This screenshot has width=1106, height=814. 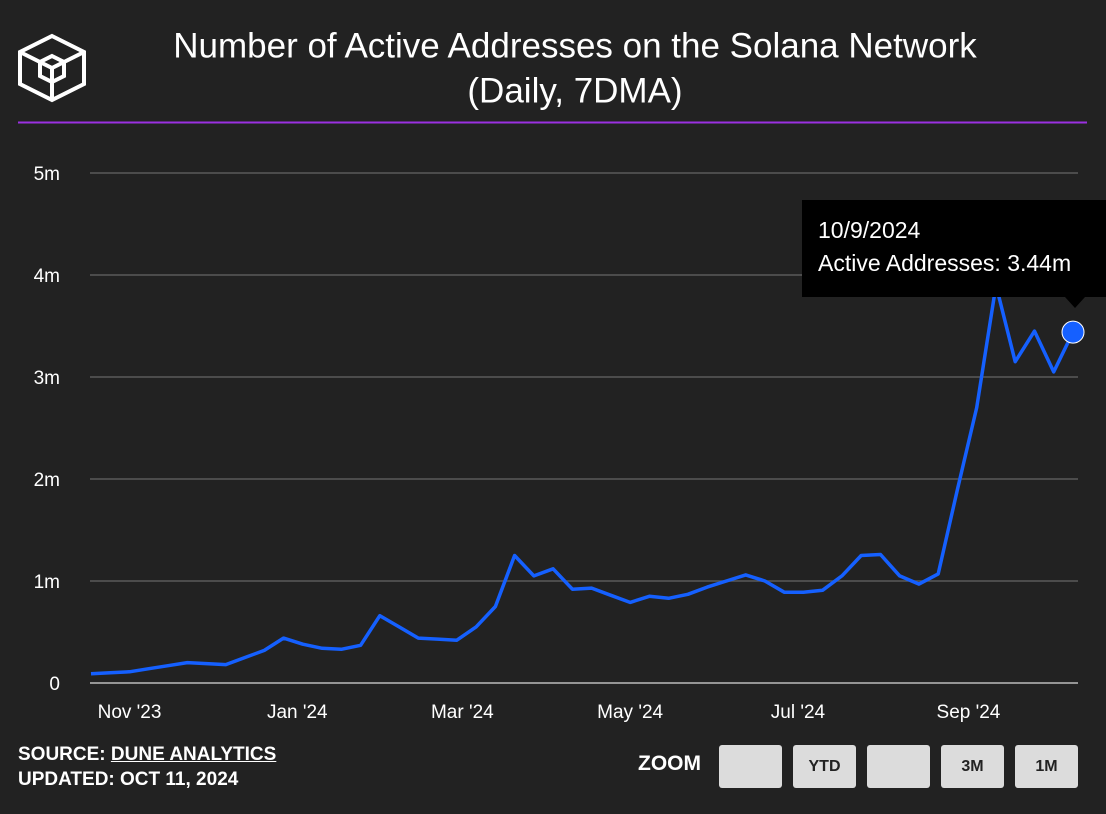 What do you see at coordinates (969, 712) in the screenshot?
I see `x-tick-label: Sep '24` at bounding box center [969, 712].